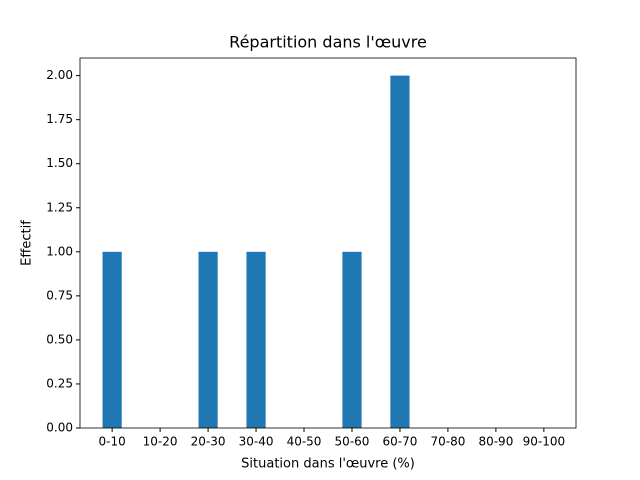 Image resolution: width=640 pixels, height=480 pixels. Describe the element at coordinates (59, 383) in the screenshot. I see `y-tick-label: 0.25` at that location.